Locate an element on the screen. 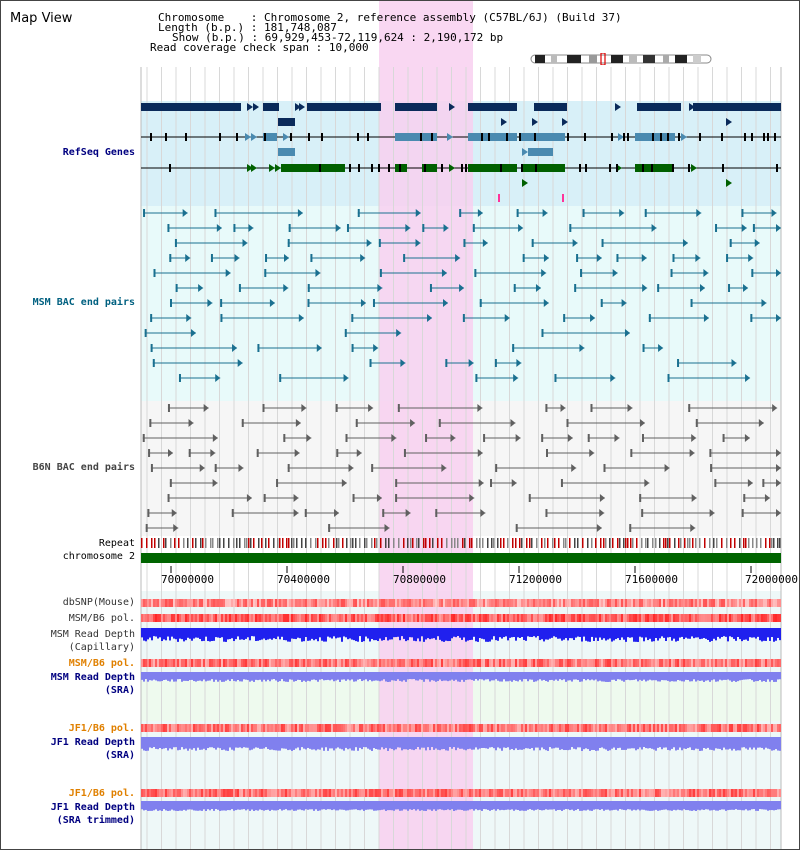 The image size is (800, 850). msm-bac-pair-arrow is located at coordinates (318, 273).